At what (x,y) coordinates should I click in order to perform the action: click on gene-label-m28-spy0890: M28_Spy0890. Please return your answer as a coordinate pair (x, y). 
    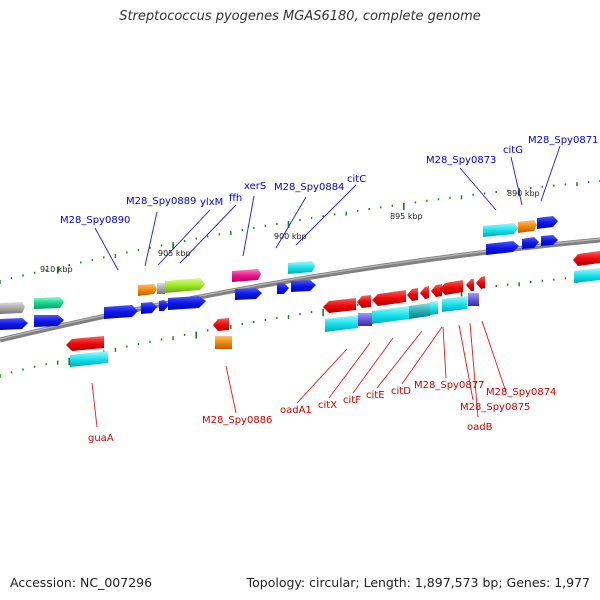
    Looking at the image, I should click on (95, 220).